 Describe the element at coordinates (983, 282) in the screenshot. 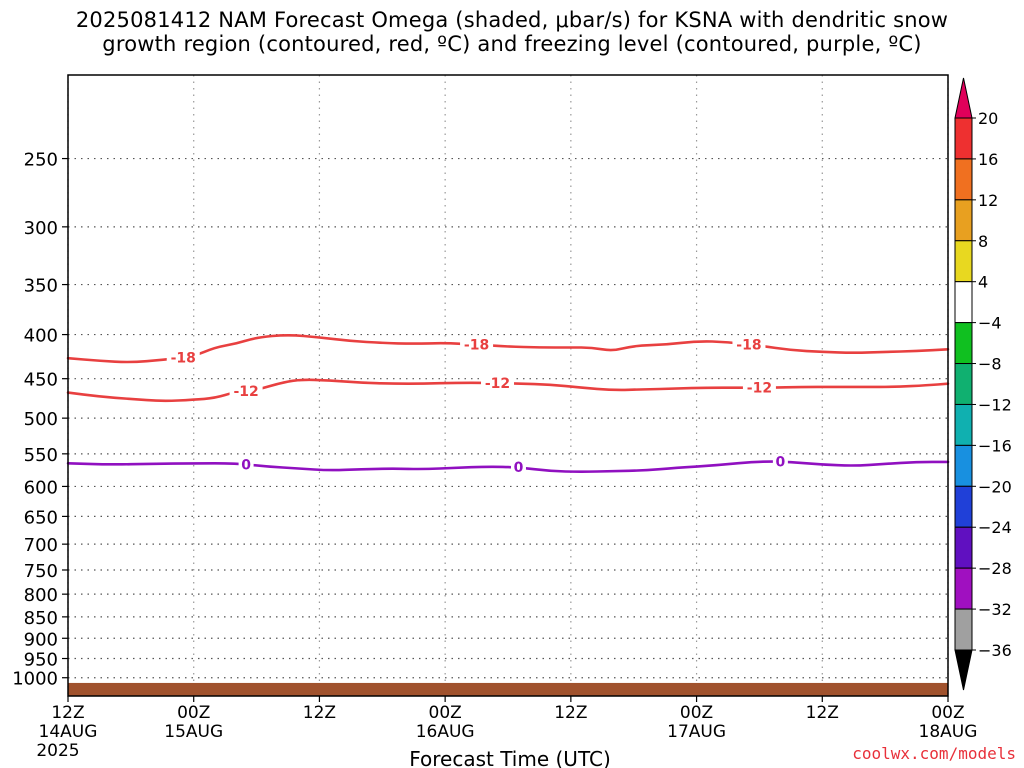

I see `colorbar-tick-label: 4` at that location.